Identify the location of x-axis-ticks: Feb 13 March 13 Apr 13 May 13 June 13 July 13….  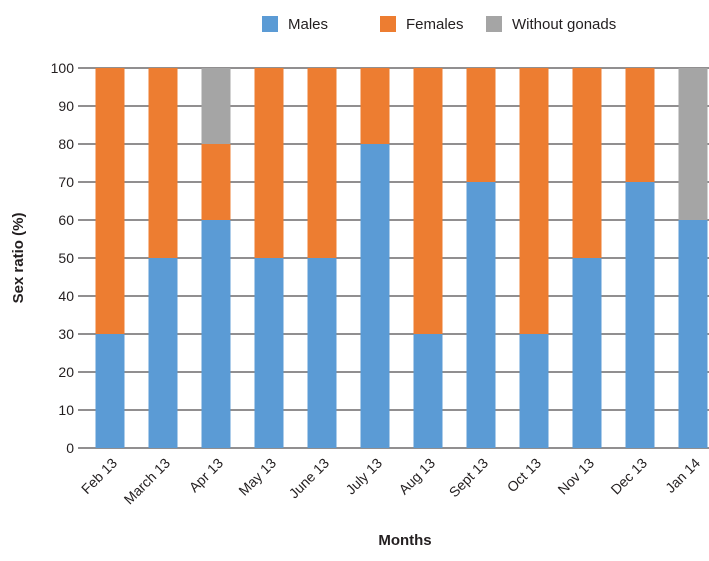
(390, 481).